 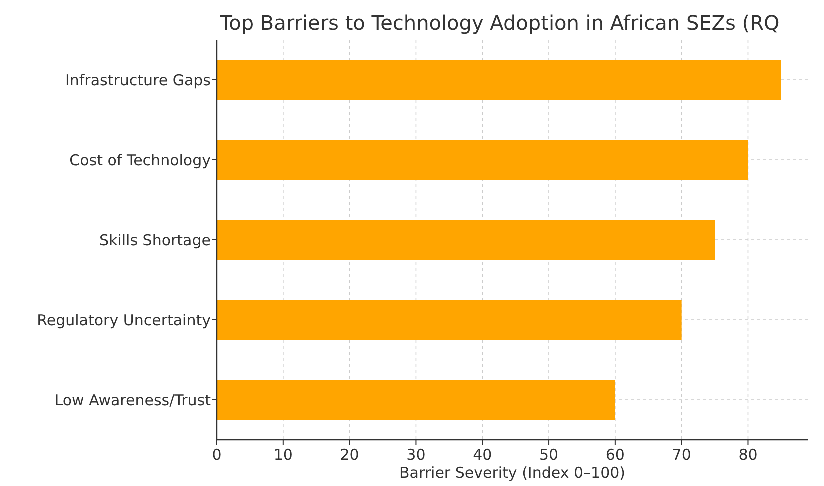 I want to click on y-tick-label: Skills Shortage, so click(x=155, y=240).